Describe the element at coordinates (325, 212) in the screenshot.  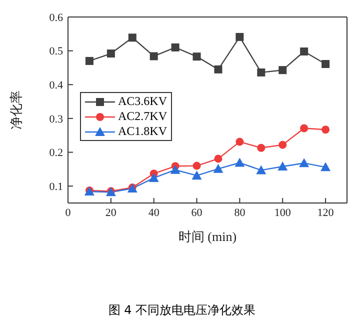
I see `x-tick-label: 120` at that location.